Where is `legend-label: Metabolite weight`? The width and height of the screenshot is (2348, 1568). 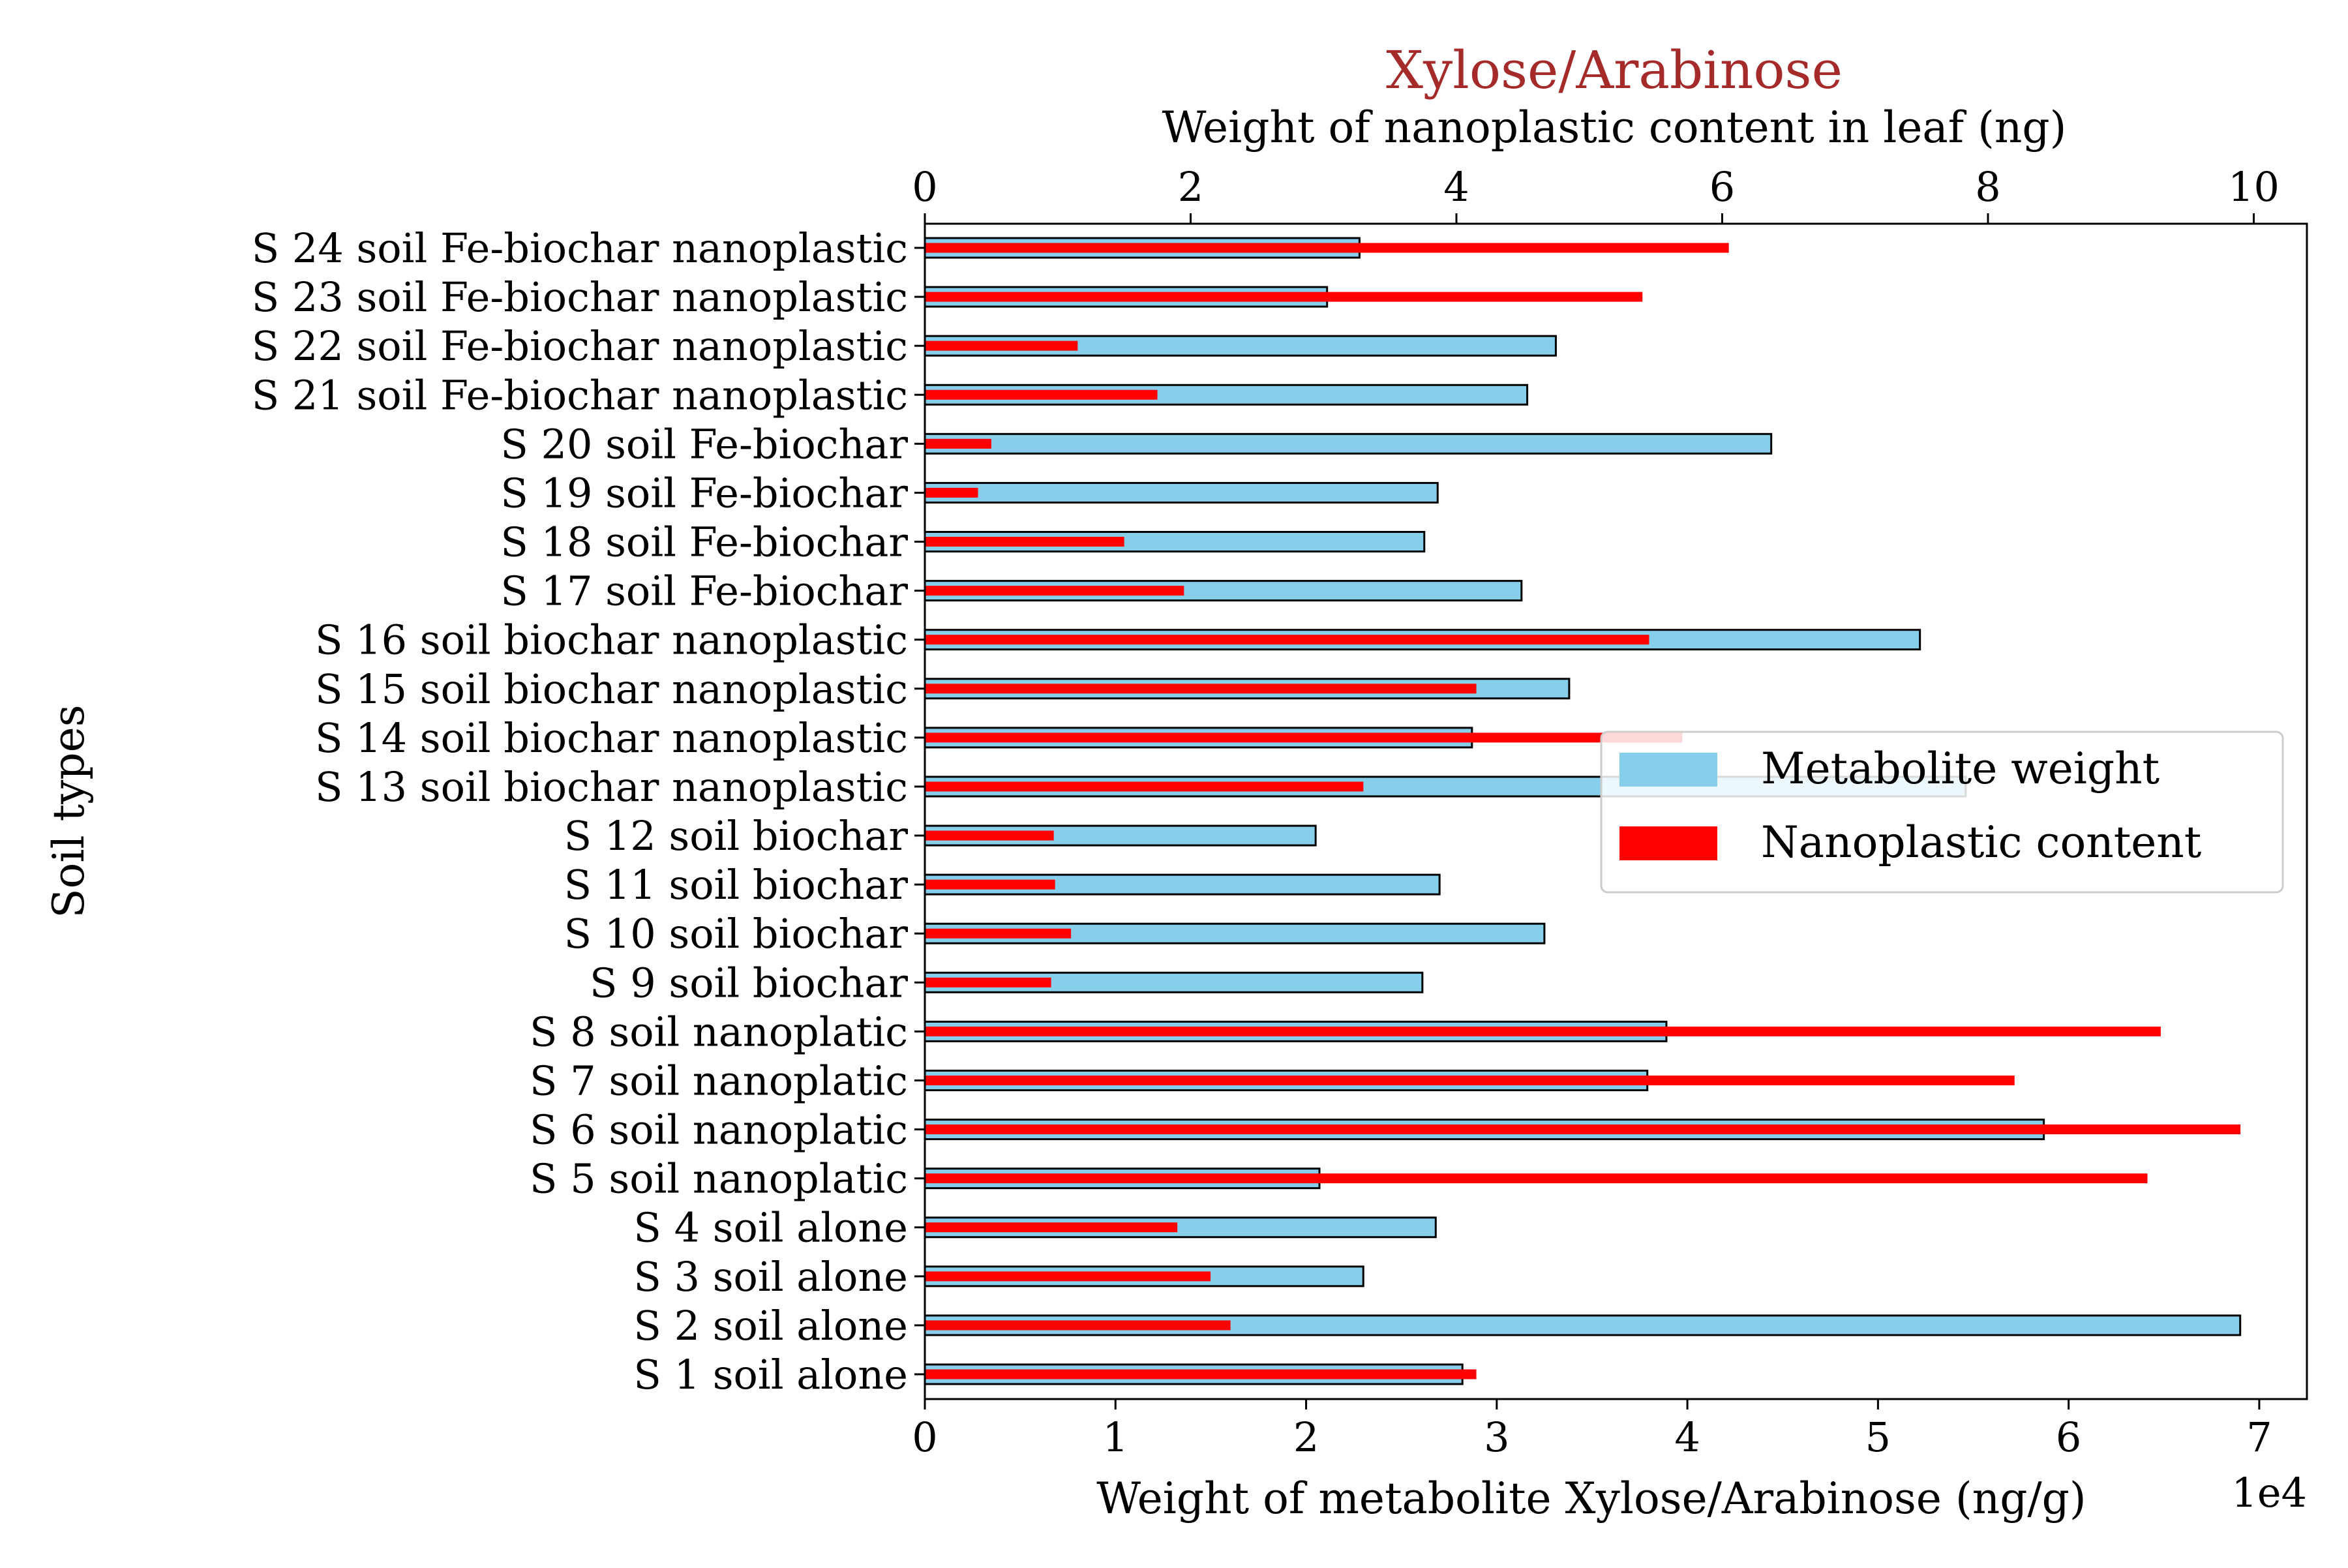 legend-label: Metabolite weight is located at coordinates (1961, 769).